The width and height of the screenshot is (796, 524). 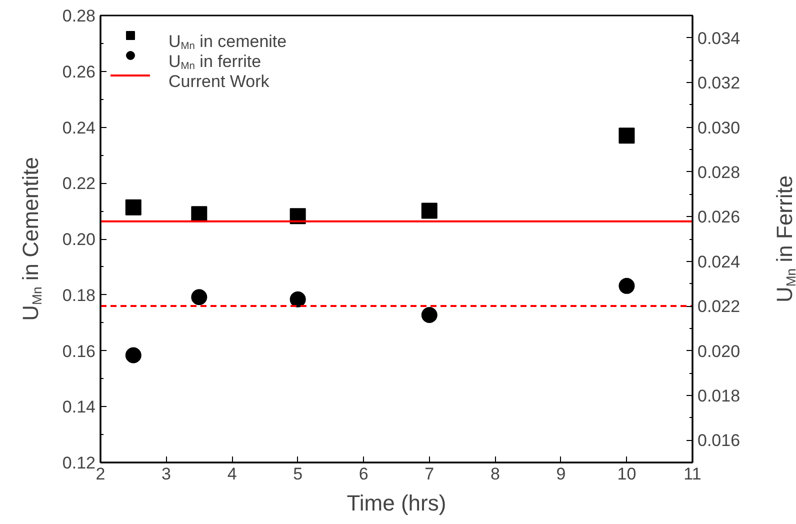 I want to click on y-tick-label: 0.28, so click(x=79, y=16).